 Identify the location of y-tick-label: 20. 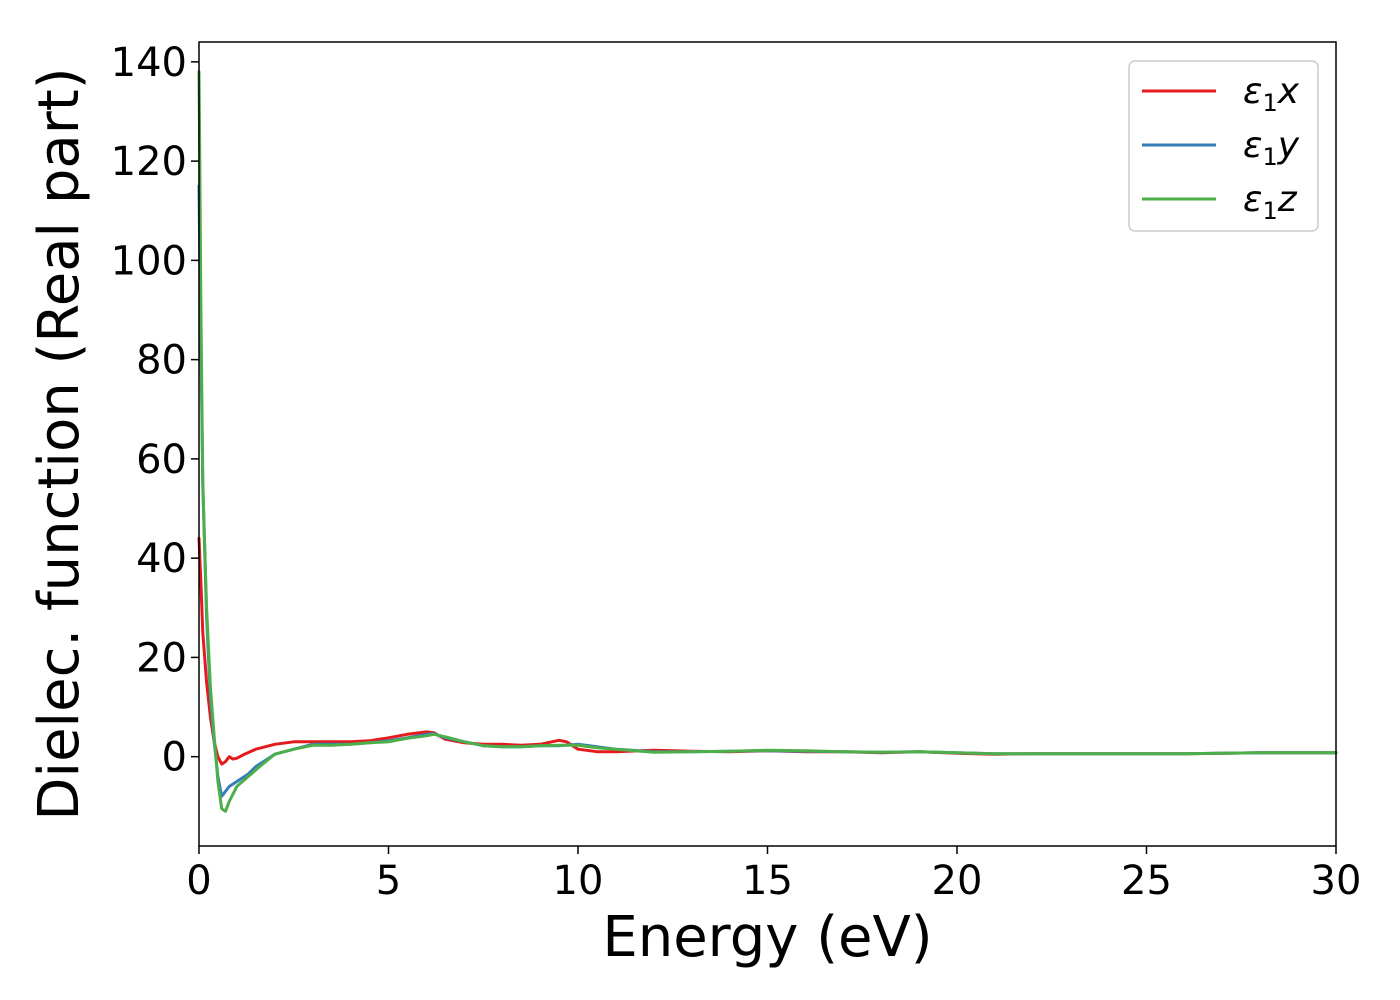
(161, 658).